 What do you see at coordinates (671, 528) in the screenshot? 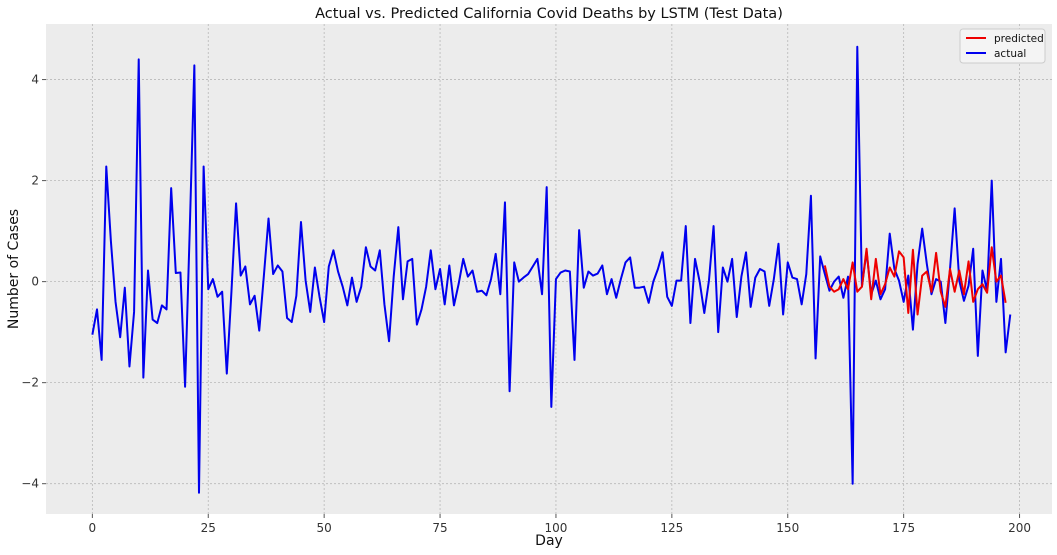
I see `x-tick-label: 125` at bounding box center [671, 528].